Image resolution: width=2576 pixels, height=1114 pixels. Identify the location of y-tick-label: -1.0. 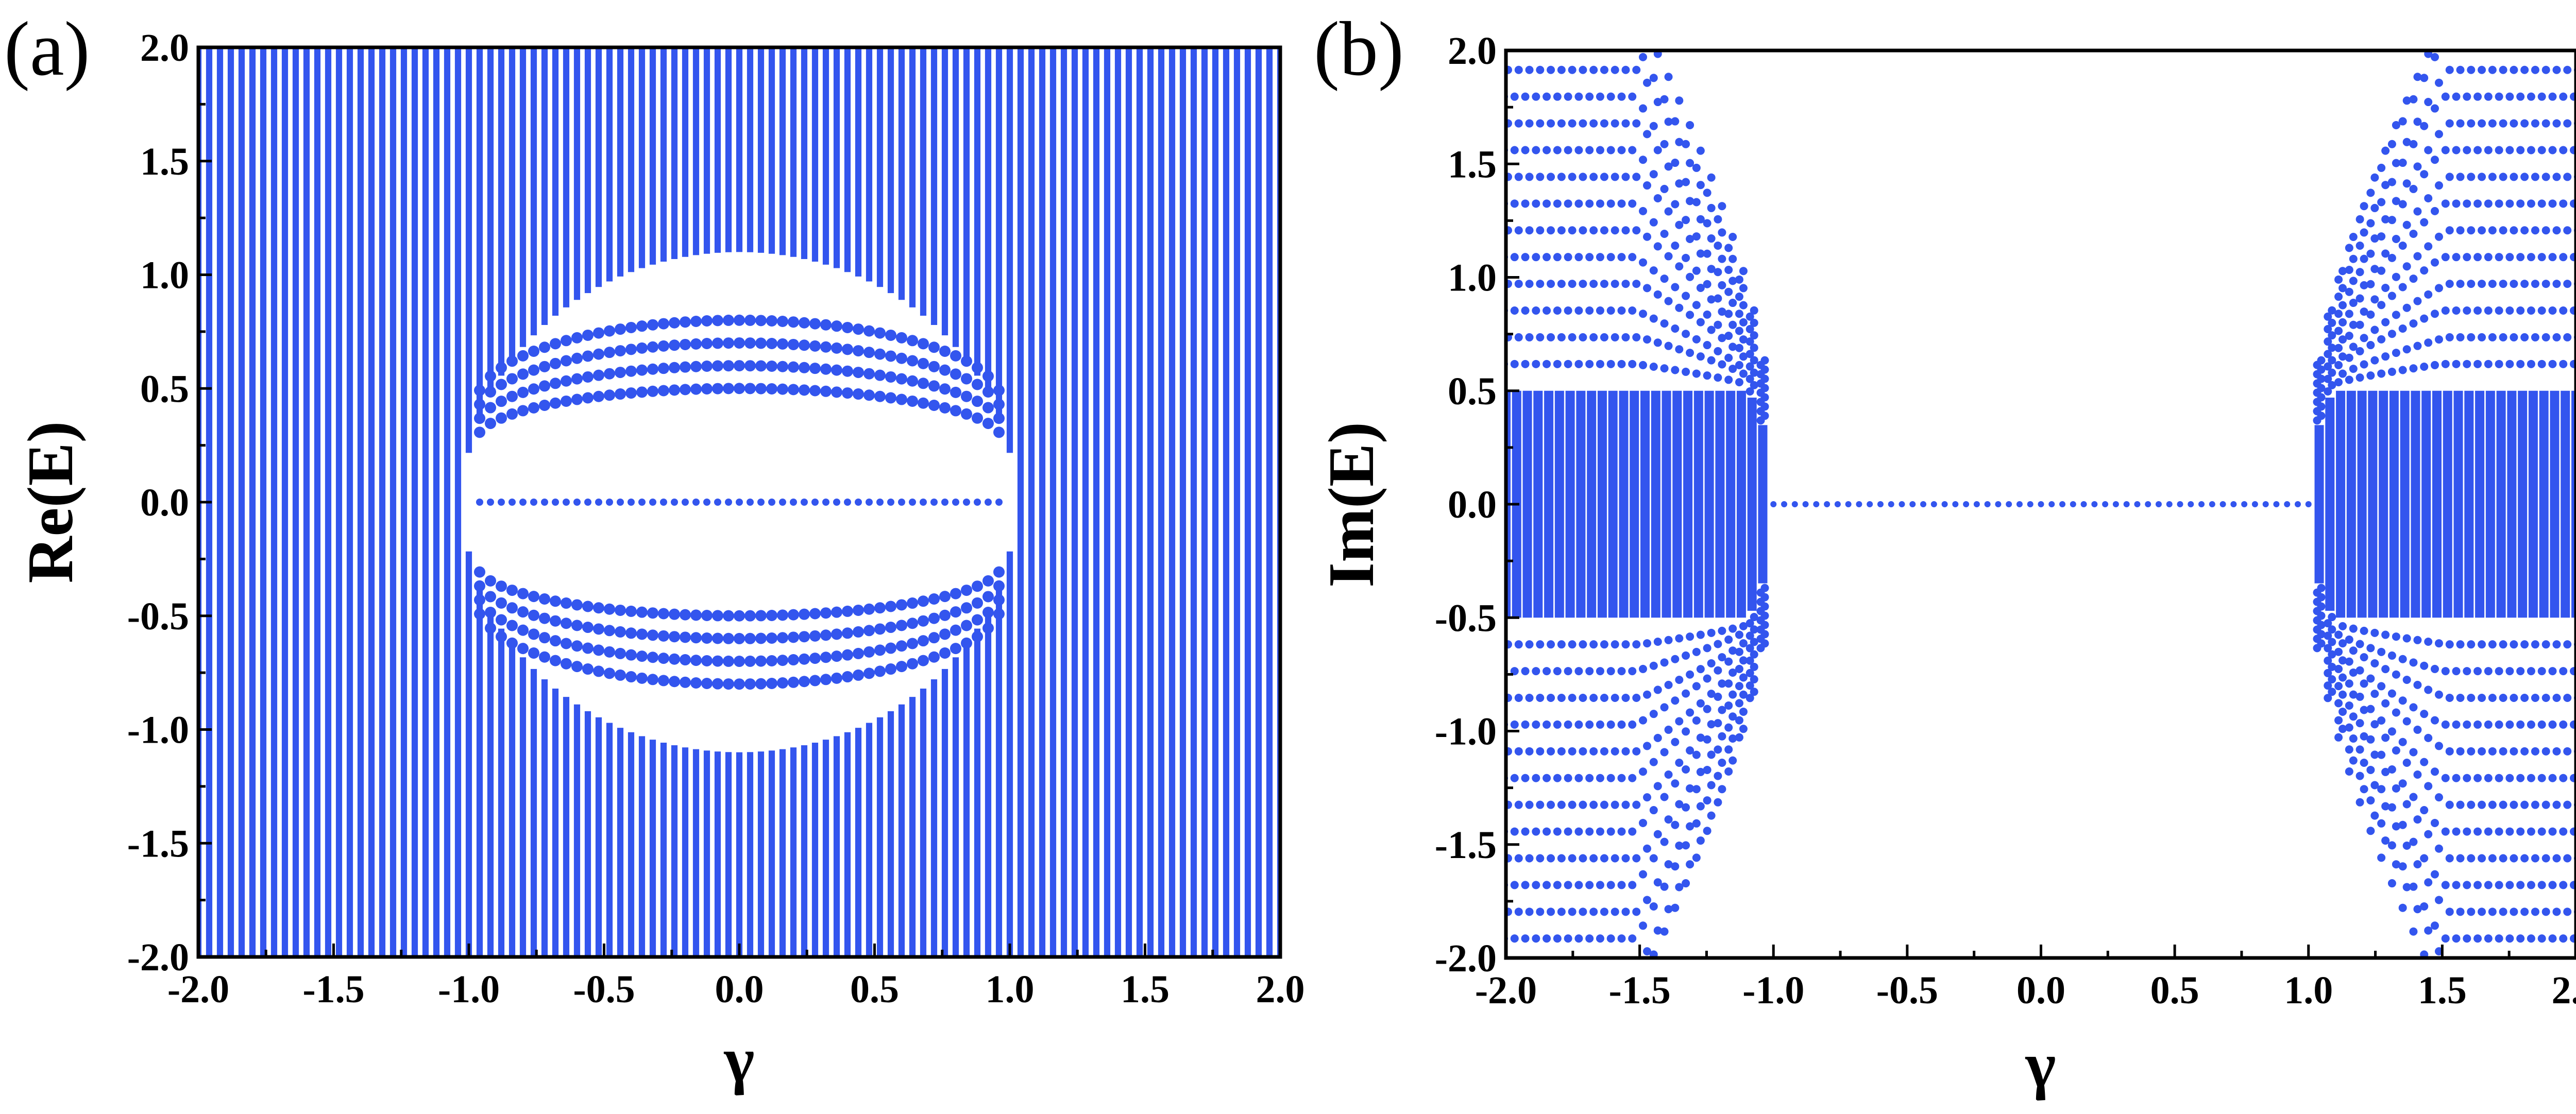
(158, 730).